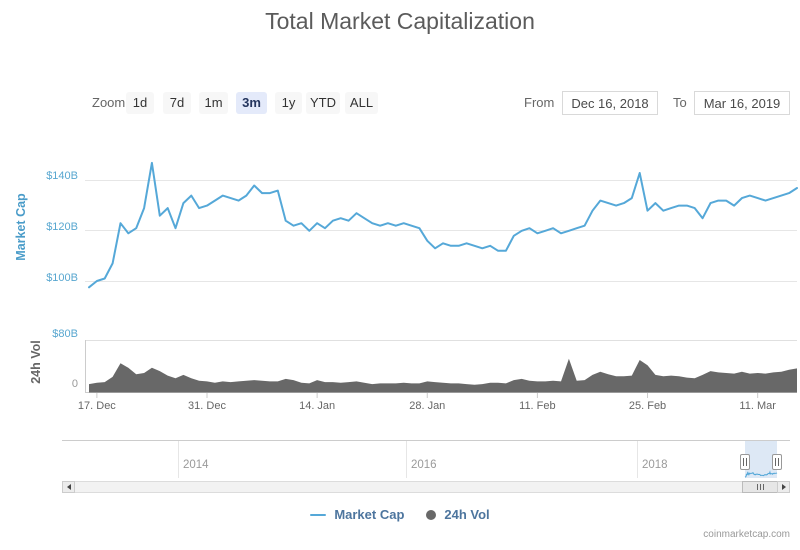 This screenshot has width=800, height=550. I want to click on scrollbar-left-arrow-button, so click(68, 487).